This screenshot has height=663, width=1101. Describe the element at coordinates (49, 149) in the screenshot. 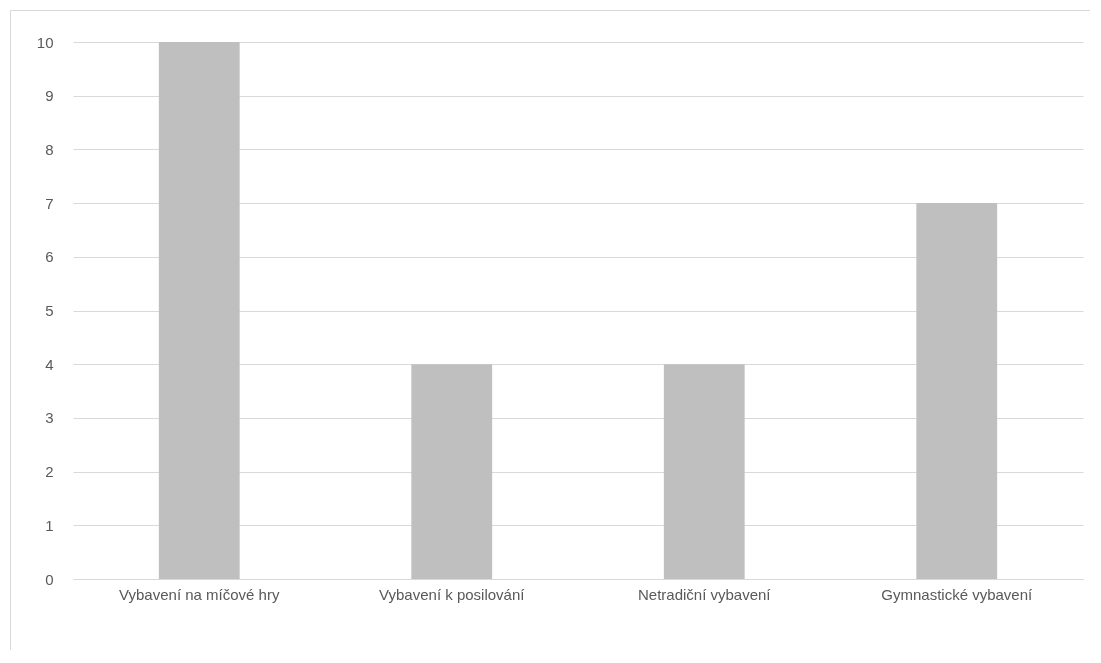

I see `y-tick-label: 8` at that location.